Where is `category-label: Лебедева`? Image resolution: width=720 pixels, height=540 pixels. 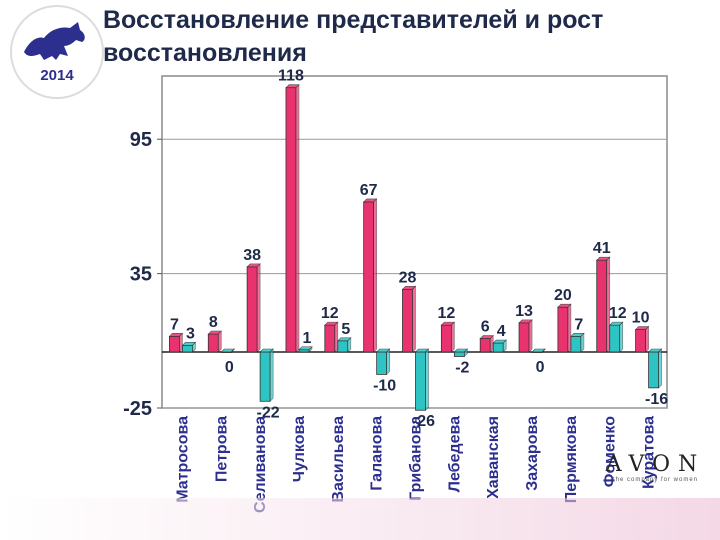 category-label: Лебедева is located at coordinates (454, 454).